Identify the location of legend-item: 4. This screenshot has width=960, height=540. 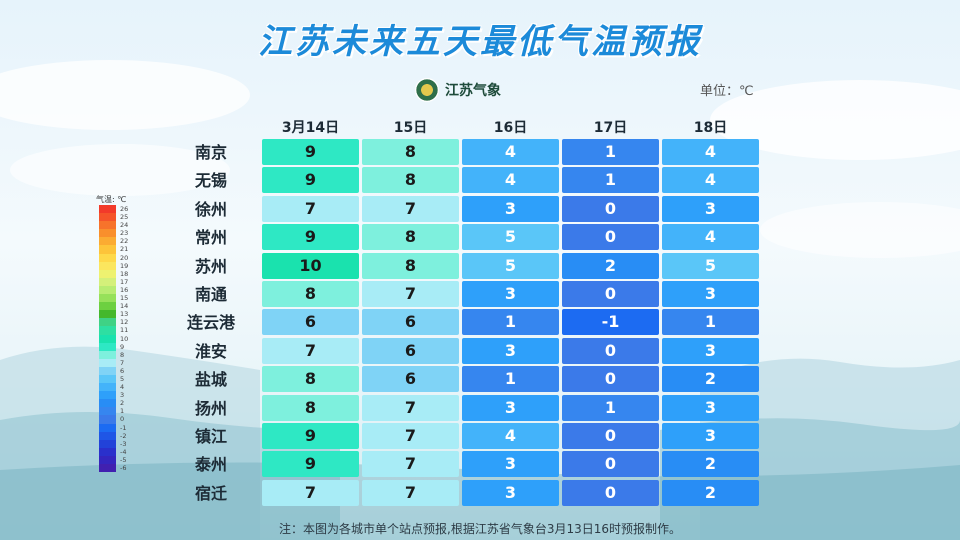
(111, 387).